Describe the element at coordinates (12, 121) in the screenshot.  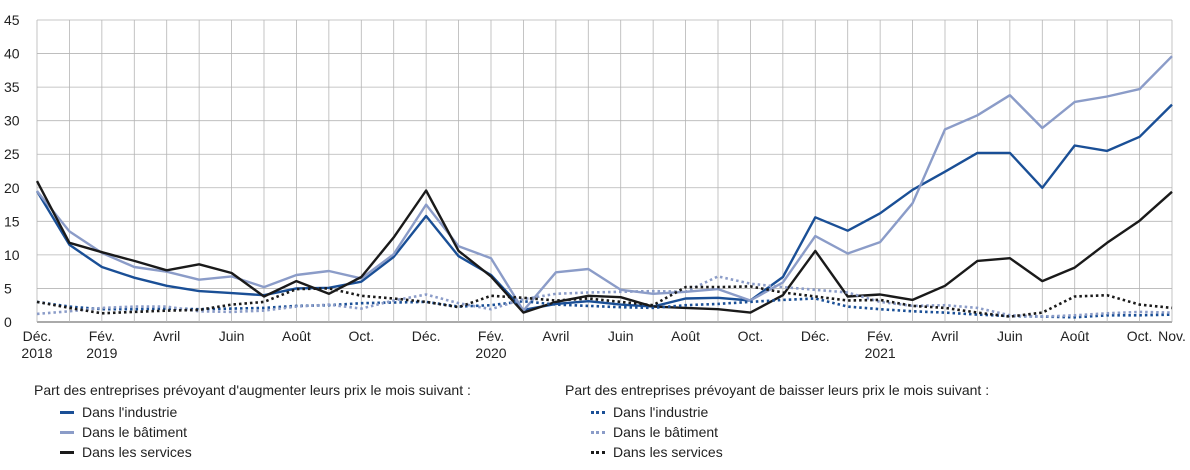
I see `y-tick-label: 30` at that location.